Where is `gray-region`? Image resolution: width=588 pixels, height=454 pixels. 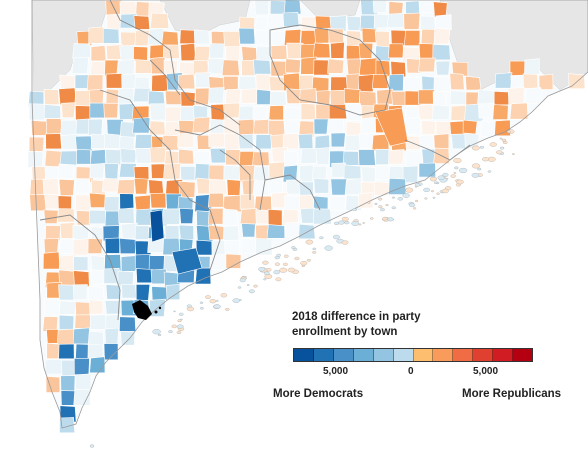 gray-region is located at coordinates (205, 18).